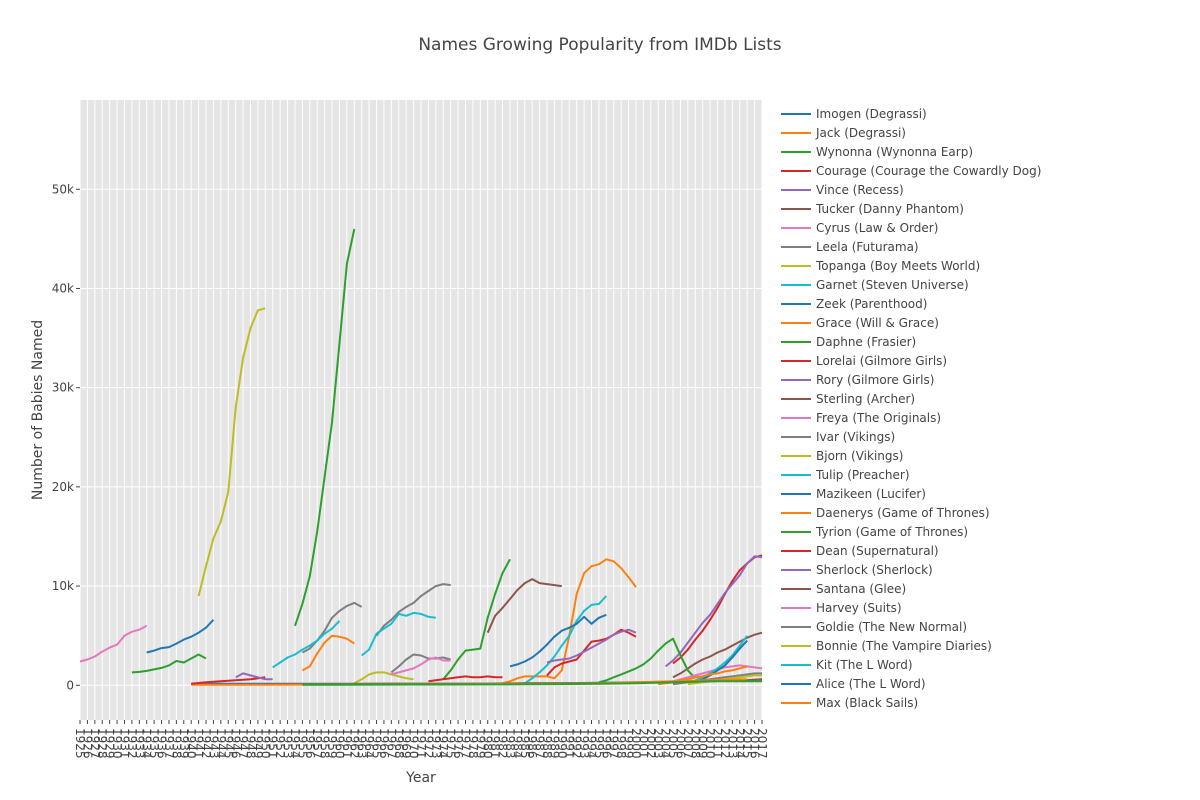  Describe the element at coordinates (859, 608) in the screenshot. I see `legend-item-label: Harvey (Suits)` at that location.